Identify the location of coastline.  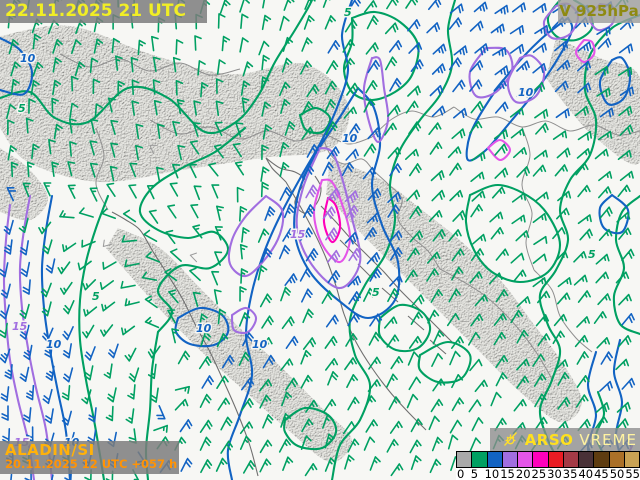
(416, 323).